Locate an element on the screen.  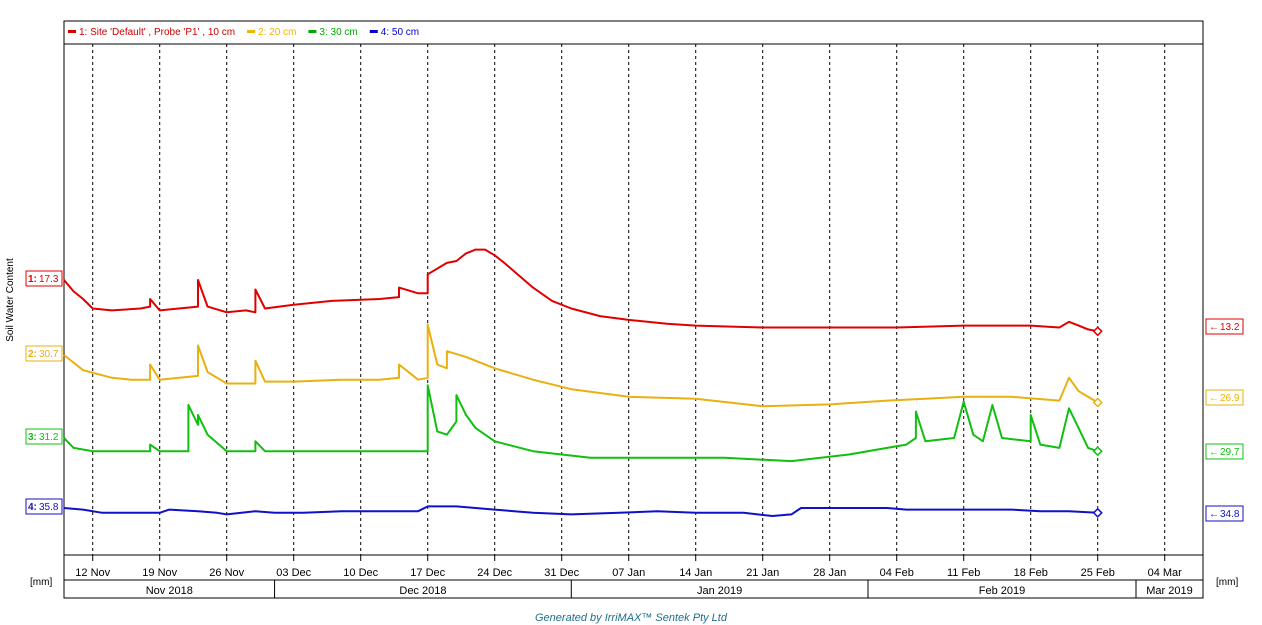
right-value: 29.7 is located at coordinates (1230, 452).